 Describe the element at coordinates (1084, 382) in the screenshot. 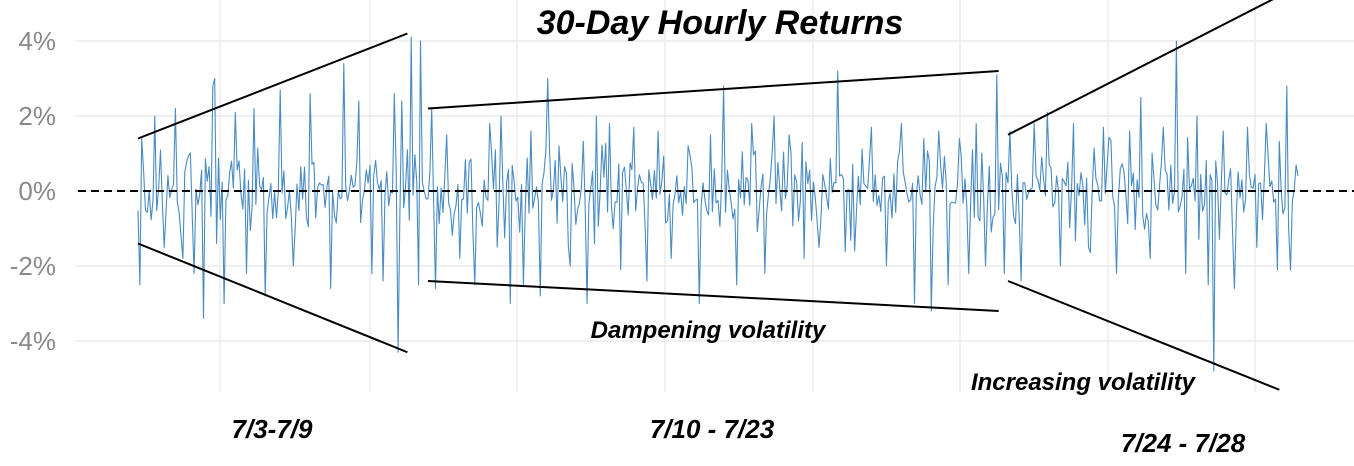

I see `annotation-increasing-volatility: Increasing volatility` at that location.